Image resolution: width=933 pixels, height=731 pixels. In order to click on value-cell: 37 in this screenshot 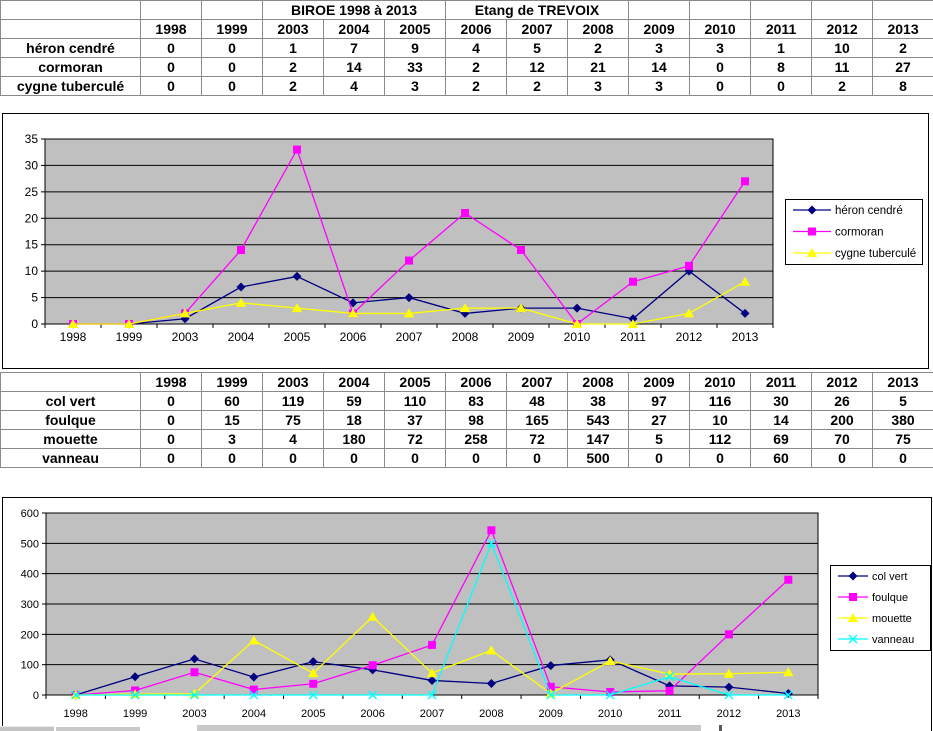, I will do `click(415, 420)`.